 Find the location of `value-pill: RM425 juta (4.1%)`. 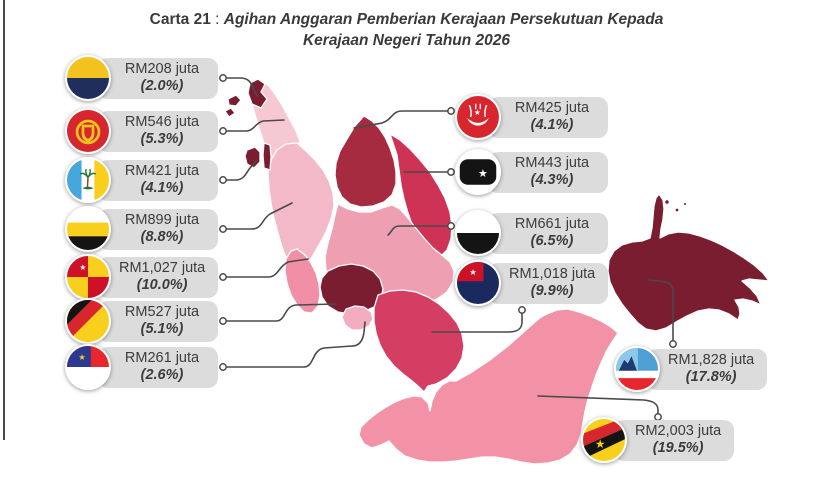

value-pill: RM425 juta (4.1%) is located at coordinates (548, 117).